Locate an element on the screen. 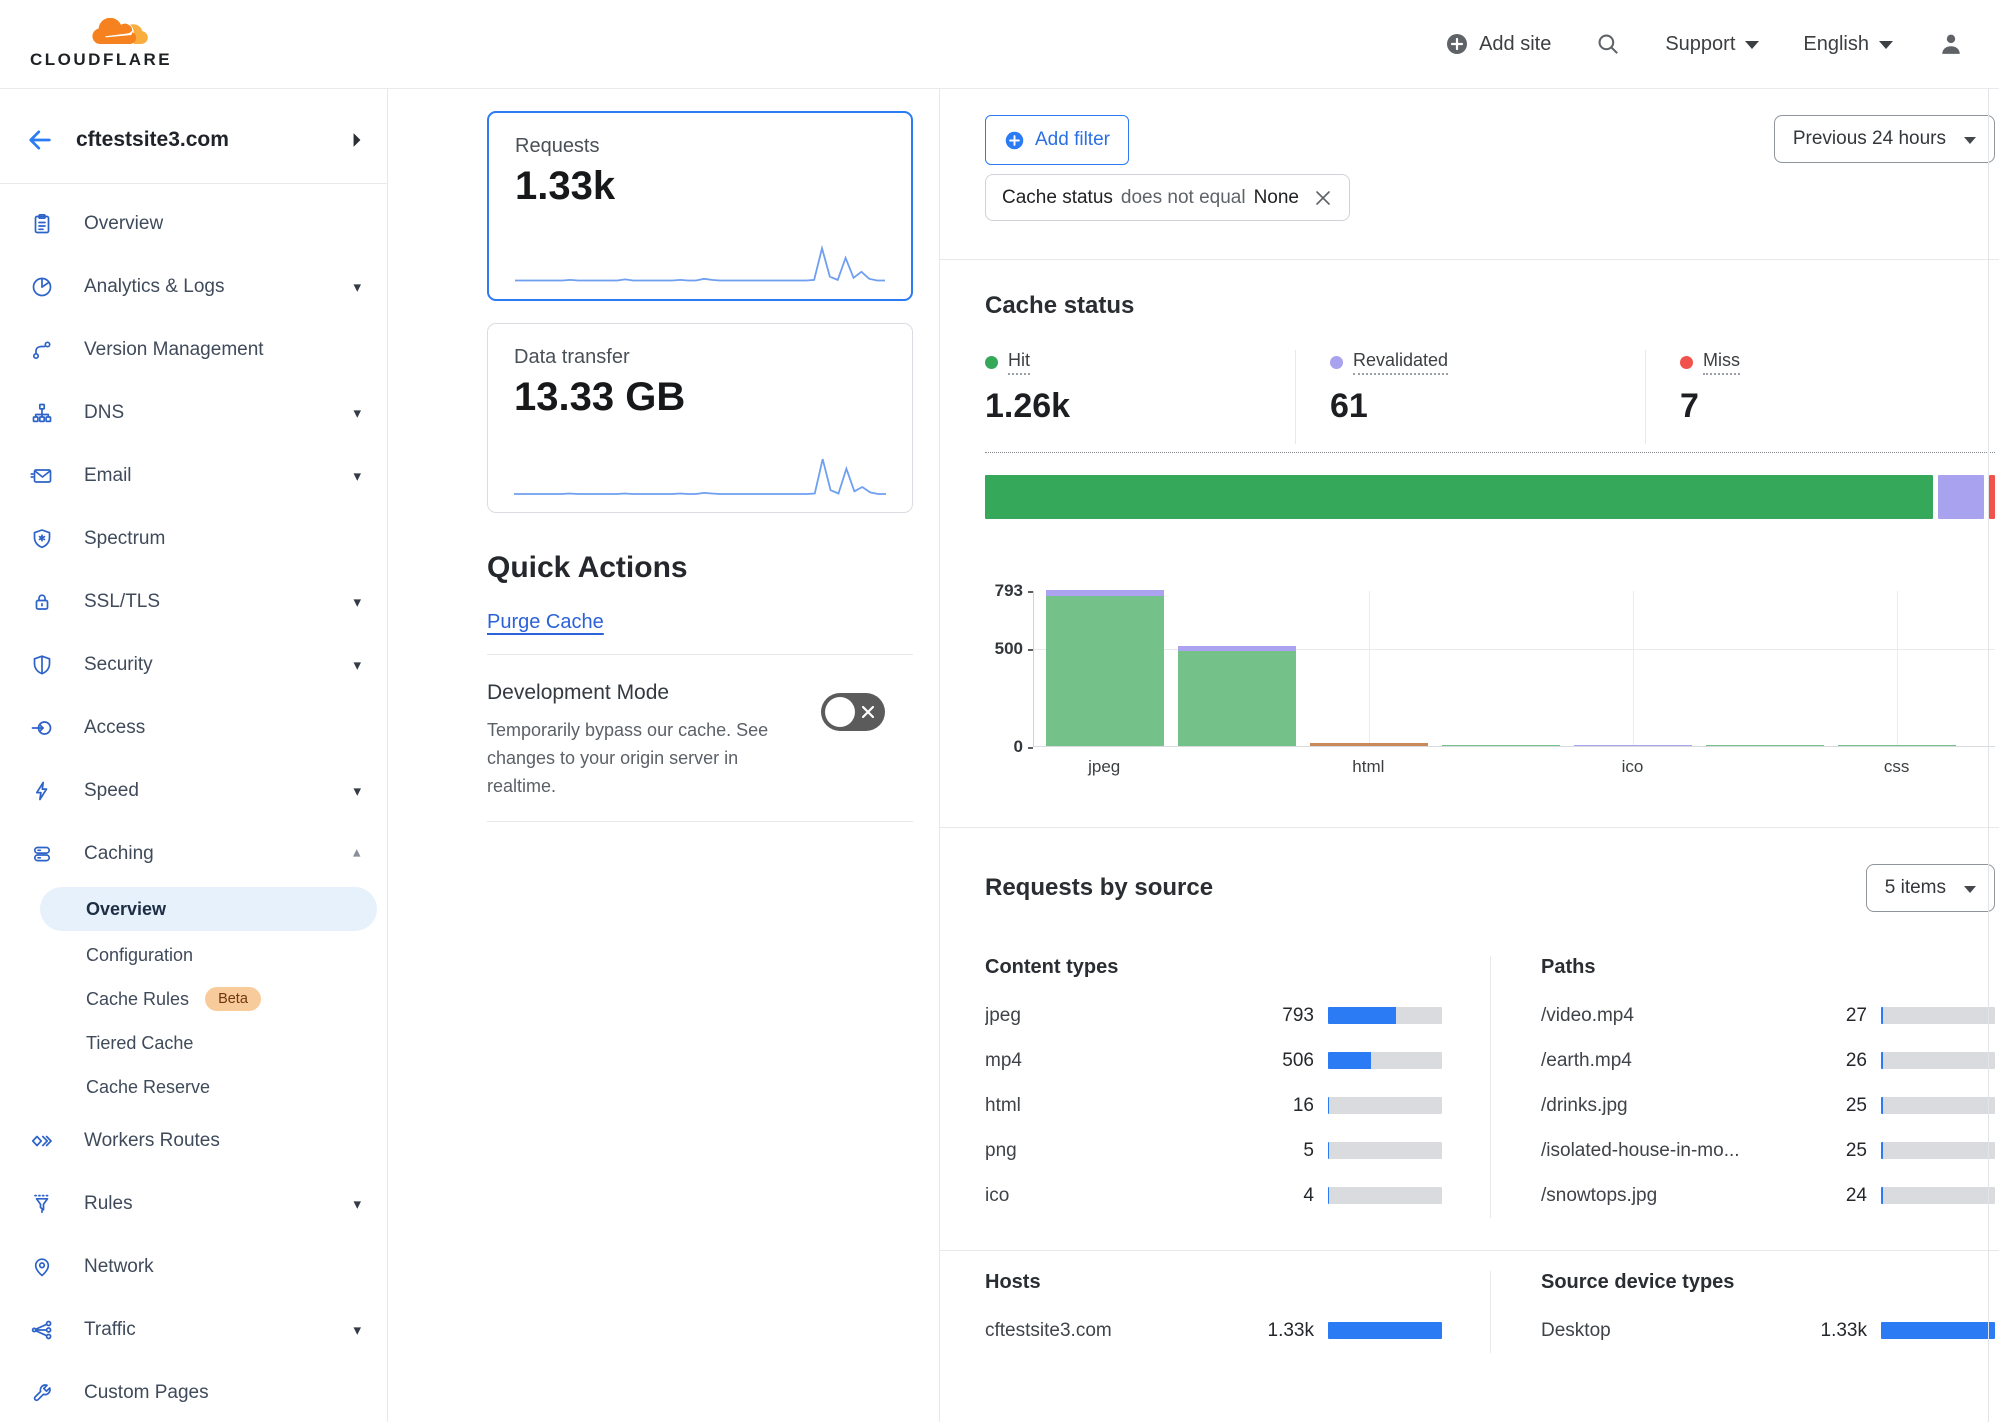  sidebar-item-workers-routes: Workers Routes is located at coordinates (193, 1140).